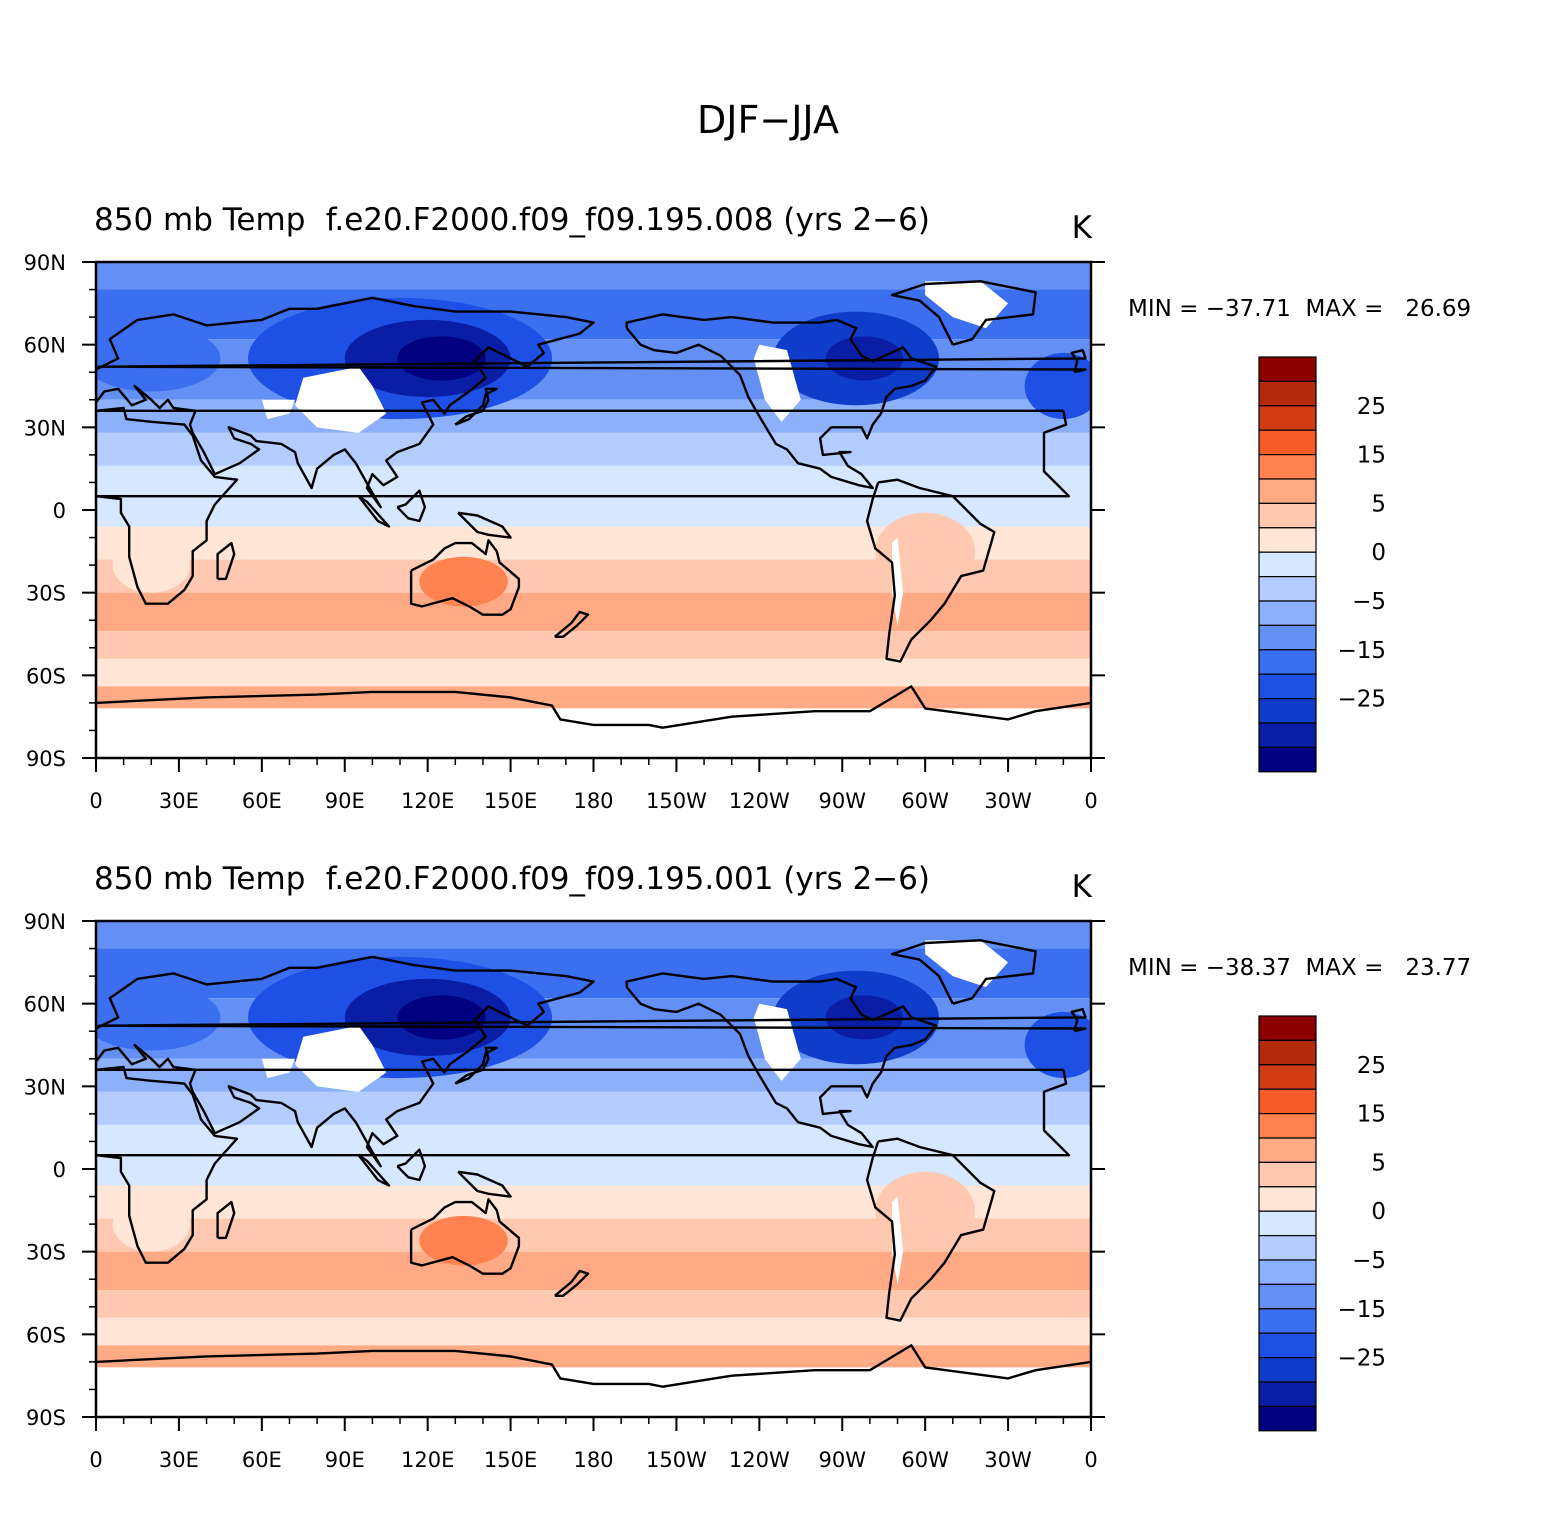 This screenshot has height=1538, width=1541. Describe the element at coordinates (925, 1460) in the screenshot. I see `lon-tick-label: 60W` at that location.